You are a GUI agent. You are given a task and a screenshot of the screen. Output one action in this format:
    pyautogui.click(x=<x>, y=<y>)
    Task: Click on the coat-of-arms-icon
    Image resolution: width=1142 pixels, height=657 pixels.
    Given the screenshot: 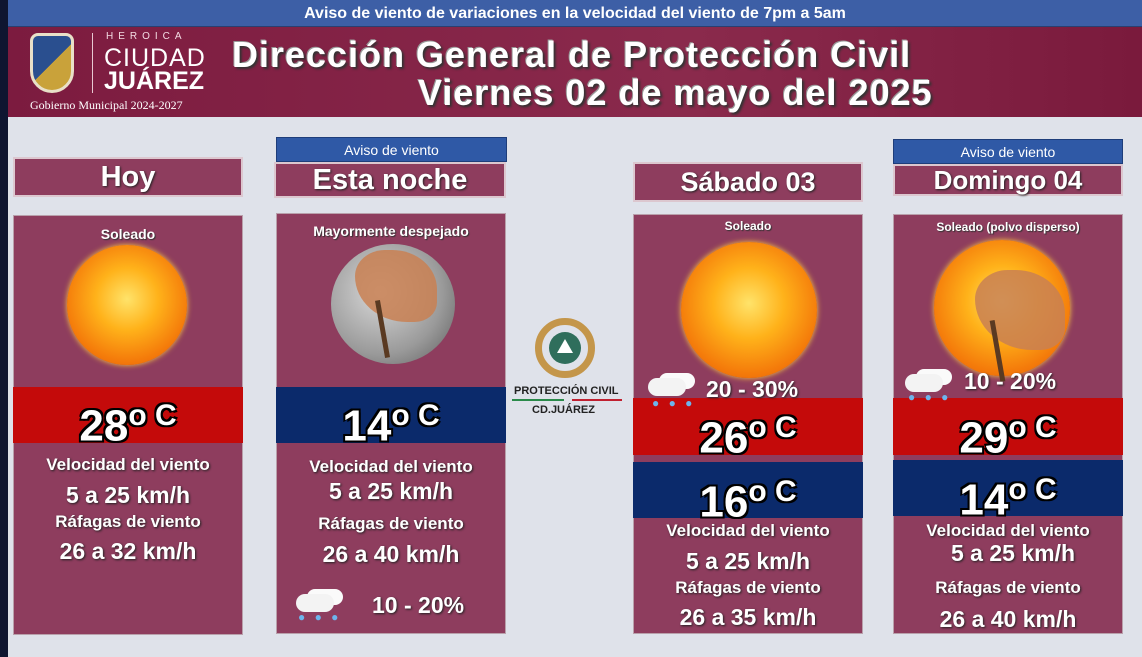 What is the action you would take?
    pyautogui.click(x=52, y=63)
    